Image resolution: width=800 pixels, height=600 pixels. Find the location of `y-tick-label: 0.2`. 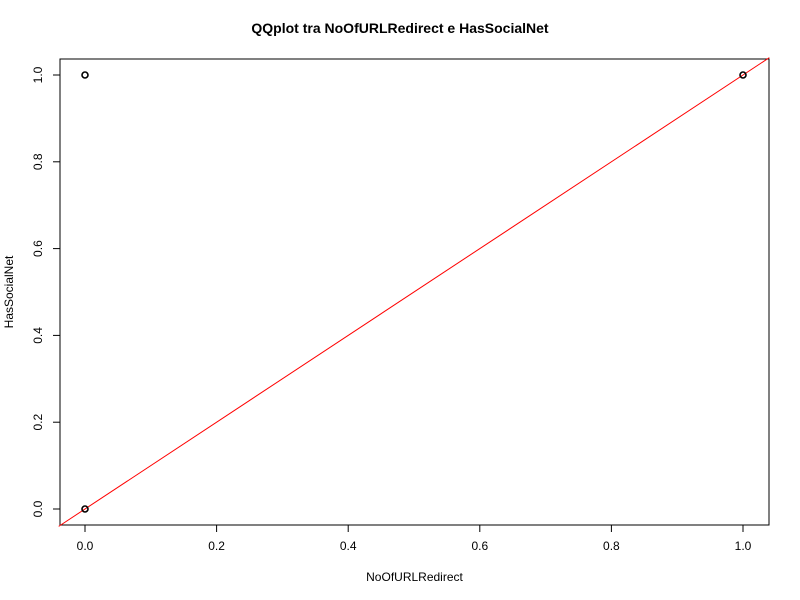

y-tick-label: 0.2 is located at coordinates (38, 422).